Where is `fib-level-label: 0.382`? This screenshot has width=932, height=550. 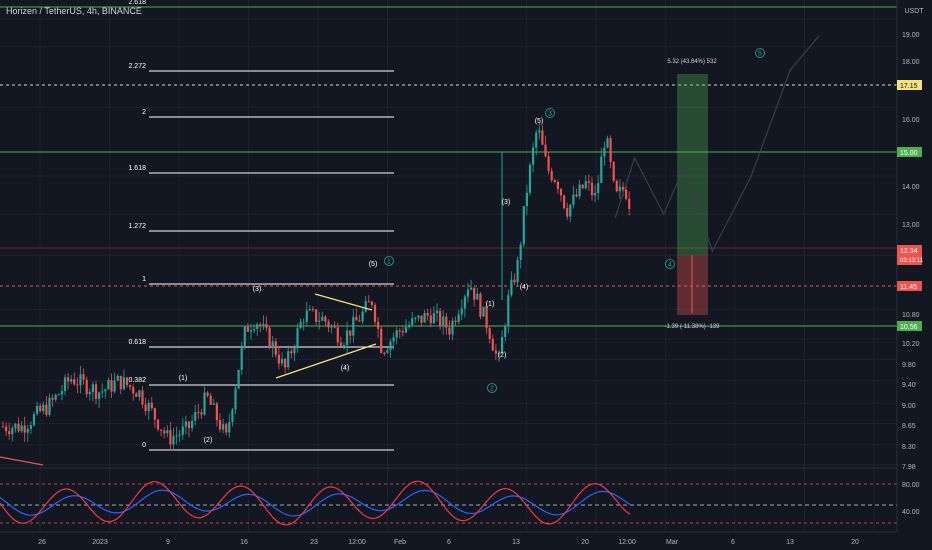
fib-level-label: 0.382 is located at coordinates (137, 380).